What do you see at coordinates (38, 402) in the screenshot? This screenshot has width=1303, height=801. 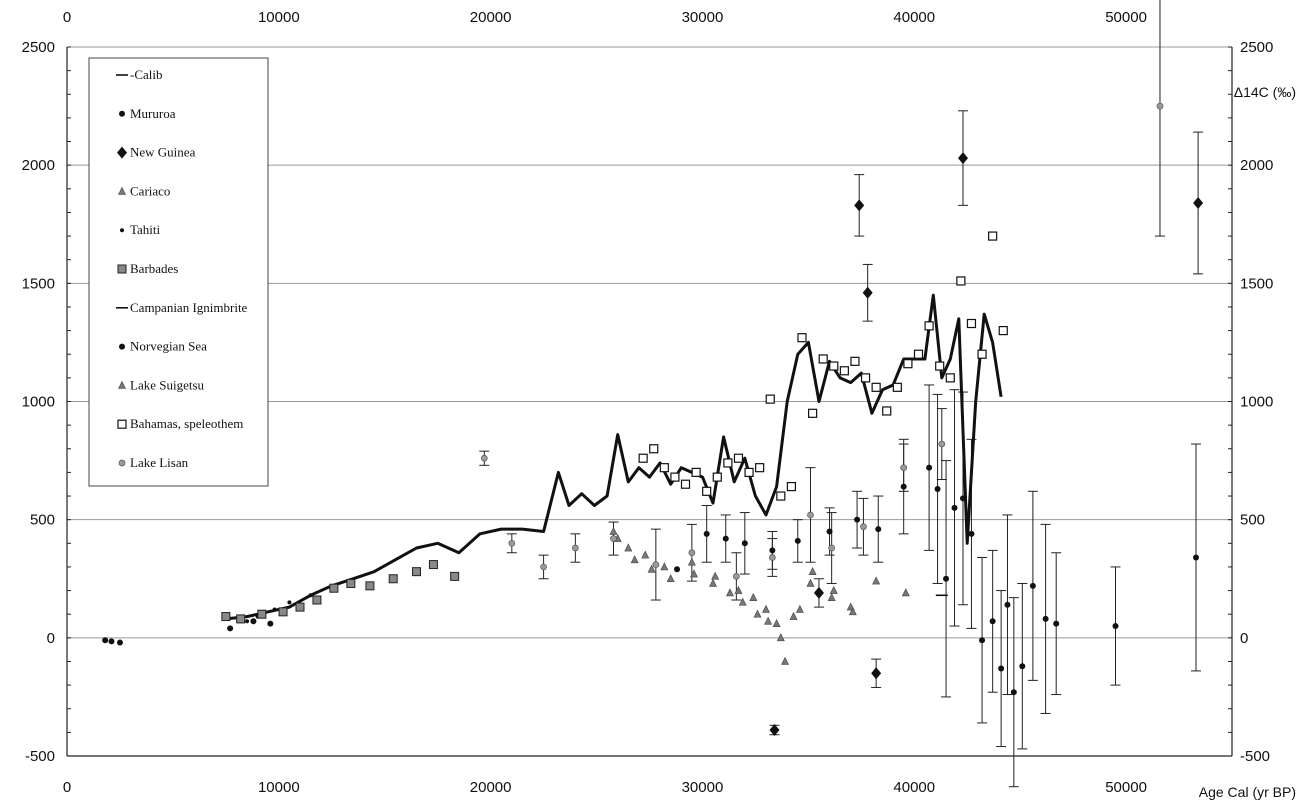 I see `y-tick-label-left: 1000` at bounding box center [38, 402].